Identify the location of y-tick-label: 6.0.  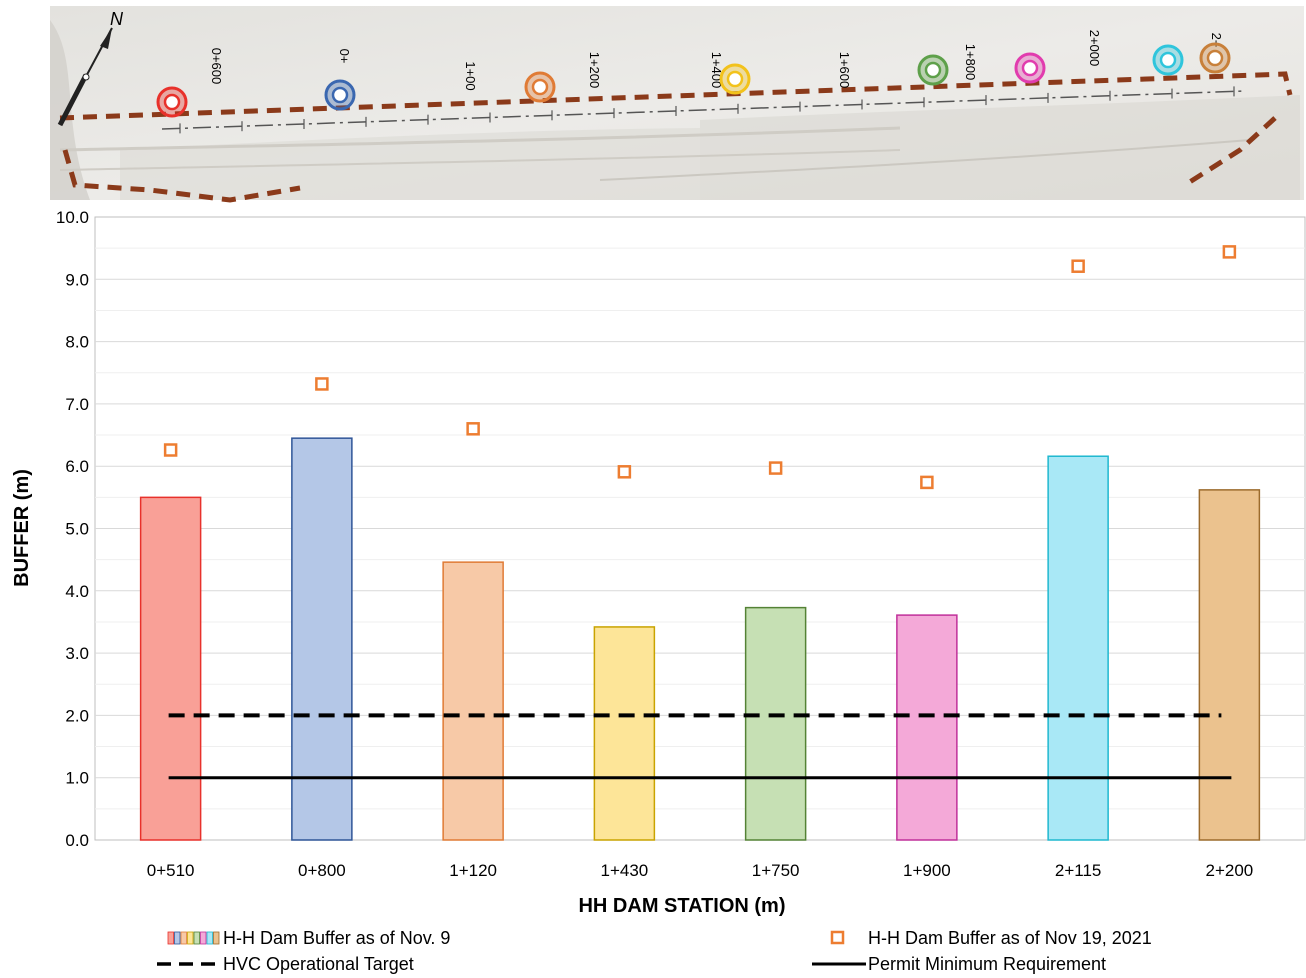
(77, 466).